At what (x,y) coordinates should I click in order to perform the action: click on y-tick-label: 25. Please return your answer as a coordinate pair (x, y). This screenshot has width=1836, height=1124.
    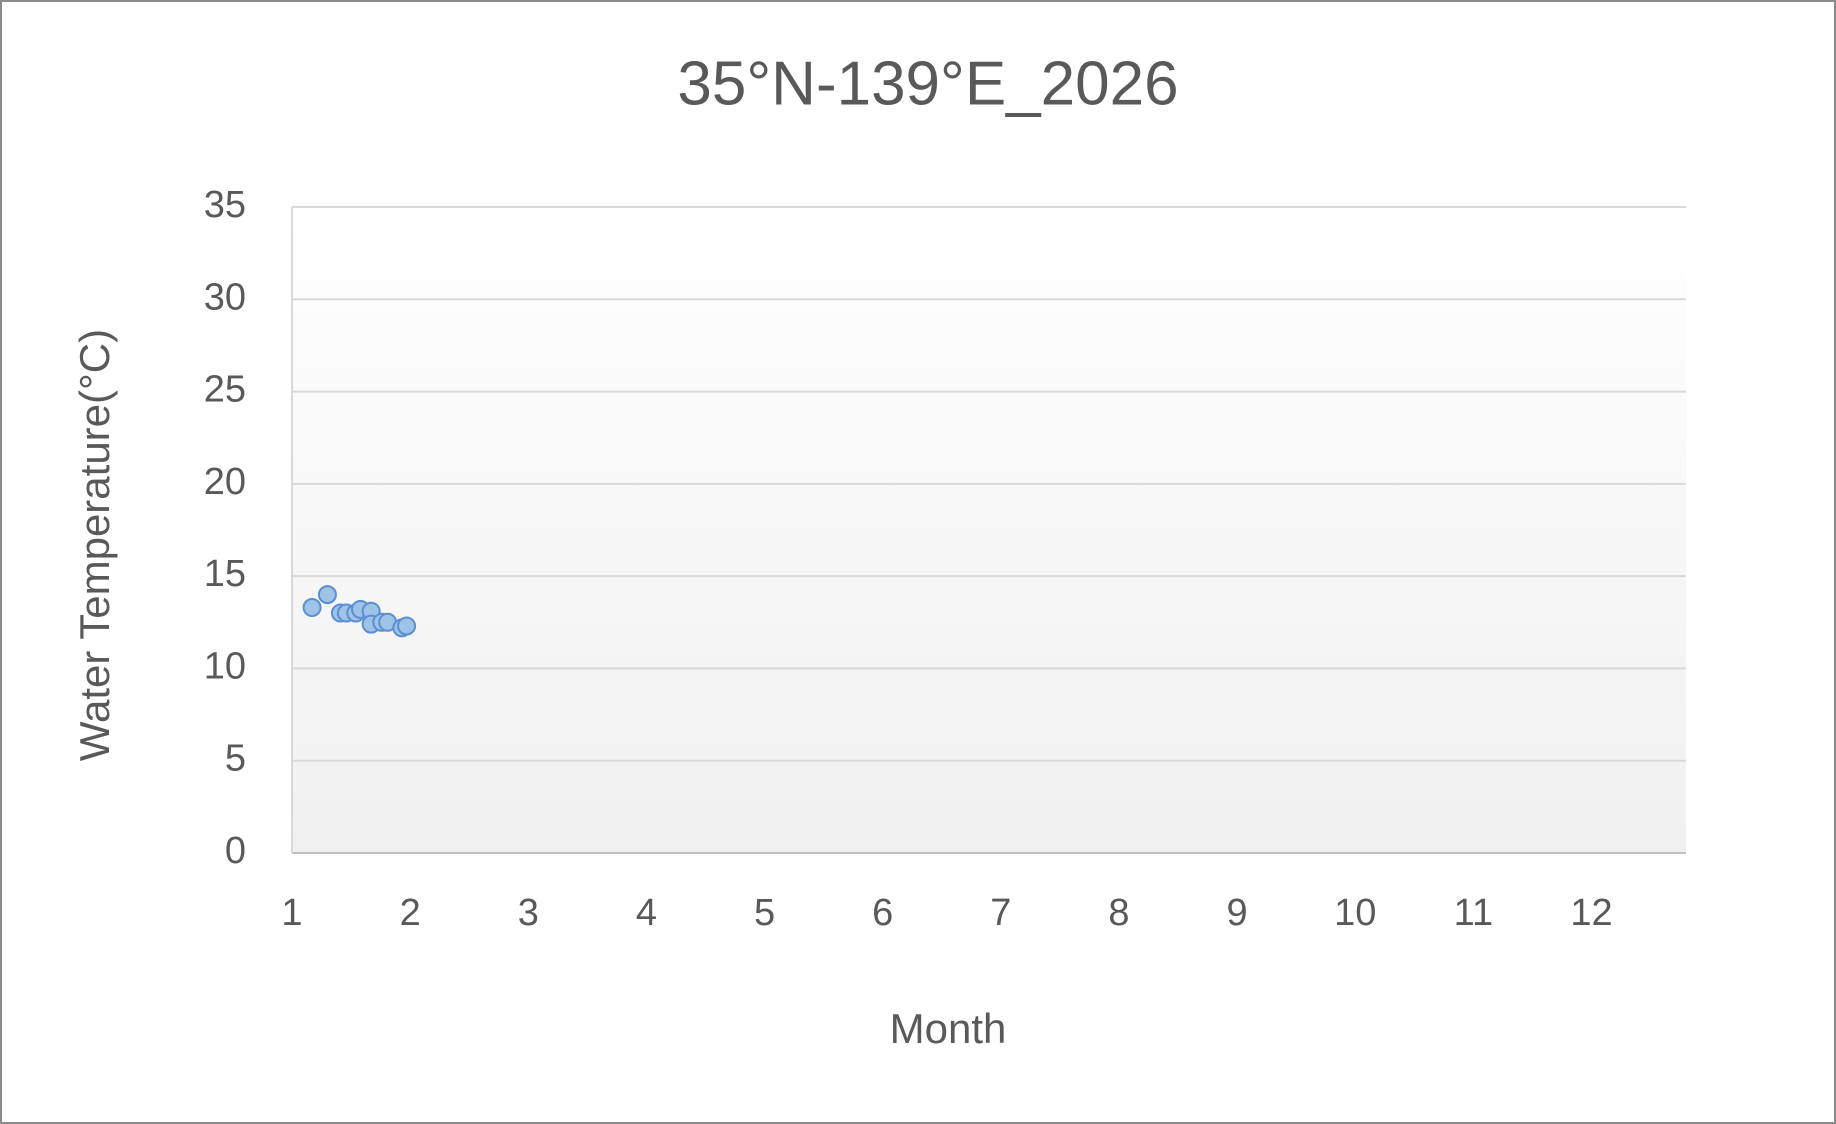
    Looking at the image, I should click on (225, 390).